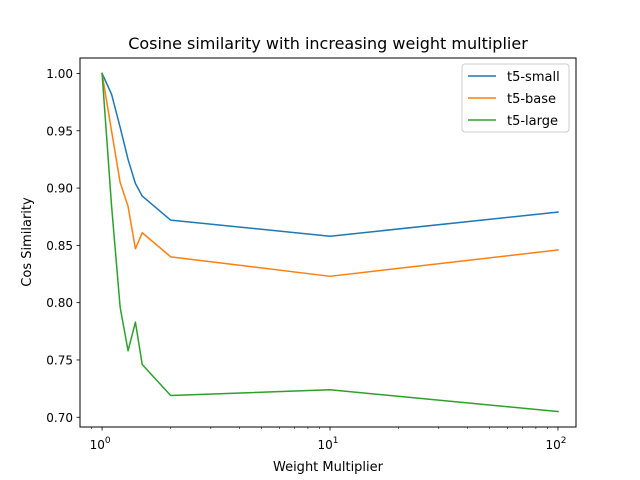 The width and height of the screenshot is (640, 480). What do you see at coordinates (59, 360) in the screenshot?
I see `y-tick-label: 0.75` at bounding box center [59, 360].